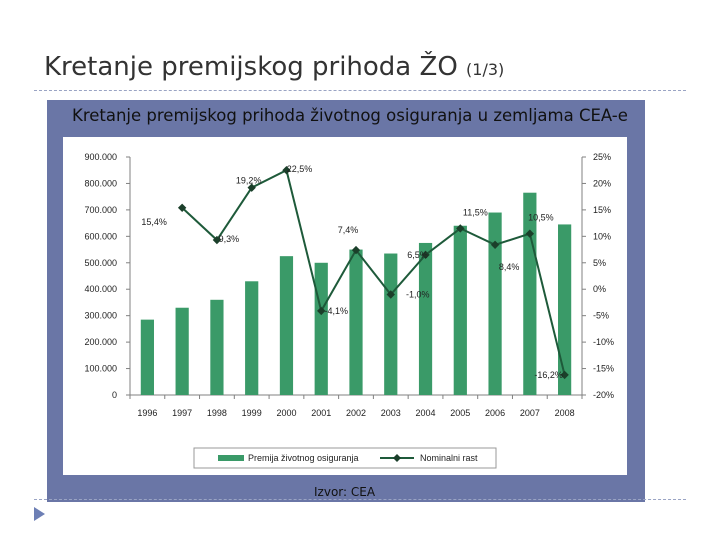  Describe the element at coordinates (154, 222) in the screenshot. I see `growth-data-label: 15,4%` at that location.